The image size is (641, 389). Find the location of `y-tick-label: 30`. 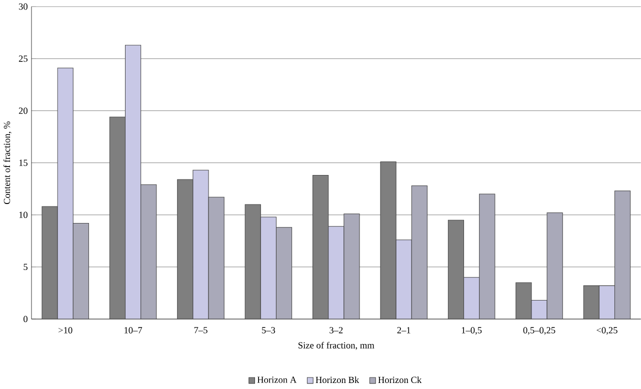

y-tick-label: 30 is located at coordinates (23, 7).